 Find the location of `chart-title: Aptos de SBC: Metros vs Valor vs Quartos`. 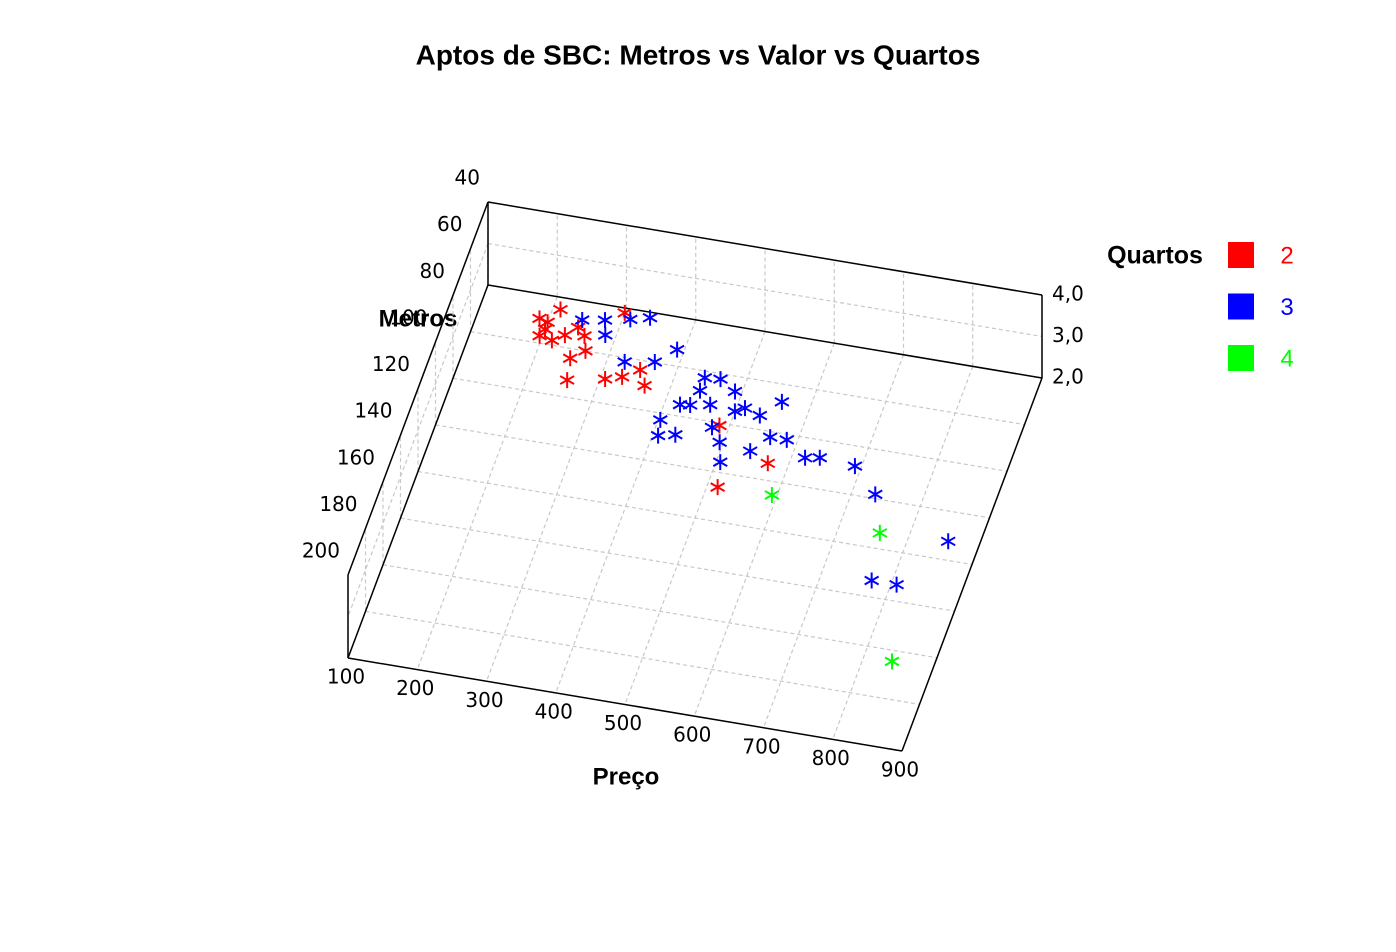

chart-title: Aptos de SBC: Metros vs Valor vs Quartos is located at coordinates (698, 54).